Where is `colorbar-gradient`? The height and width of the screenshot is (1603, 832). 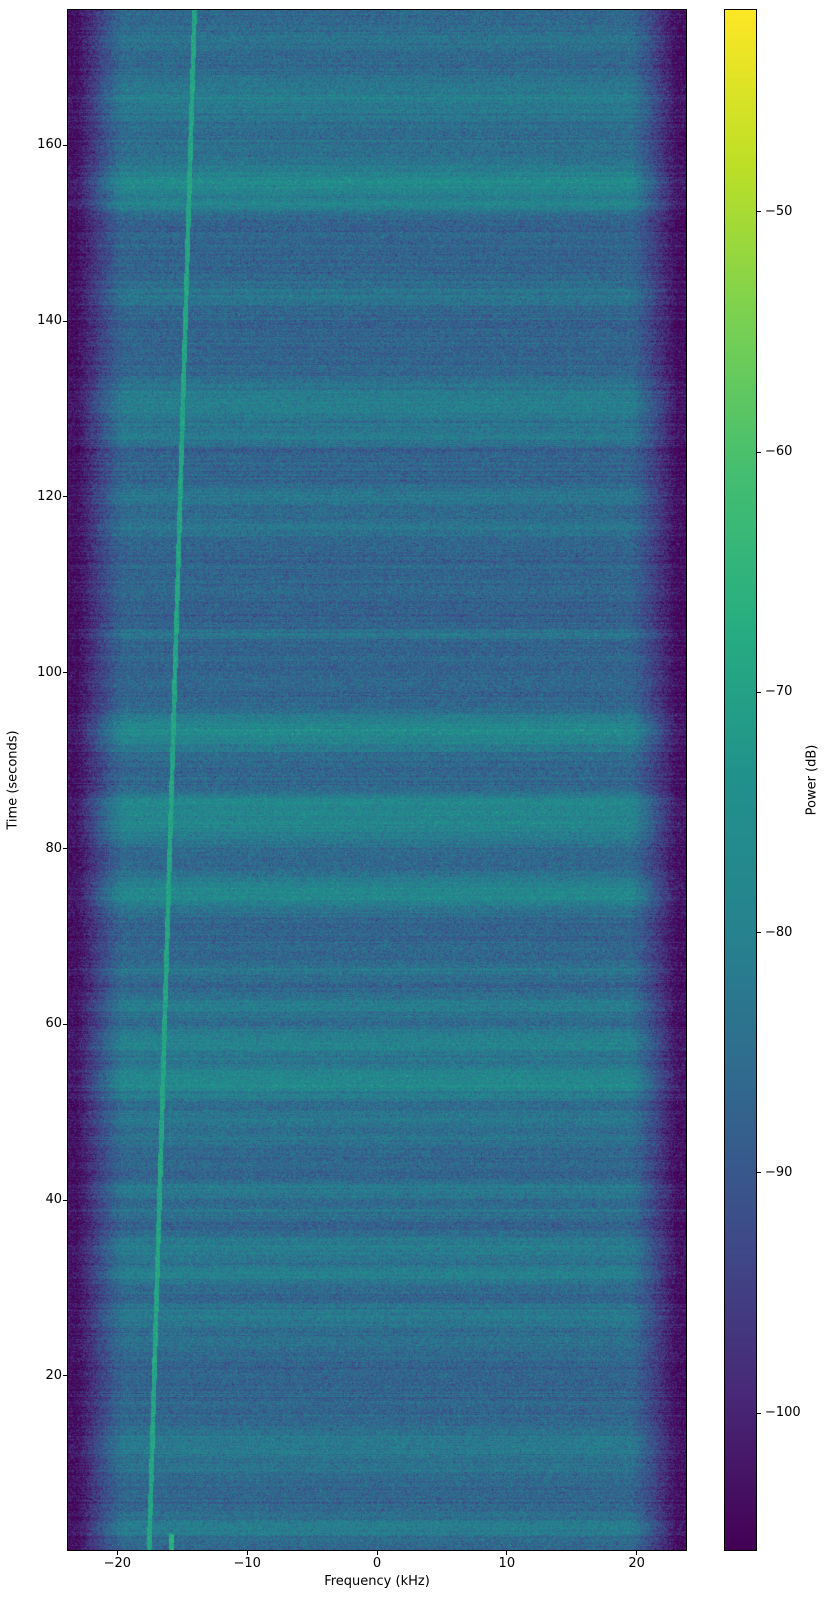
colorbar-gradient is located at coordinates (740, 780).